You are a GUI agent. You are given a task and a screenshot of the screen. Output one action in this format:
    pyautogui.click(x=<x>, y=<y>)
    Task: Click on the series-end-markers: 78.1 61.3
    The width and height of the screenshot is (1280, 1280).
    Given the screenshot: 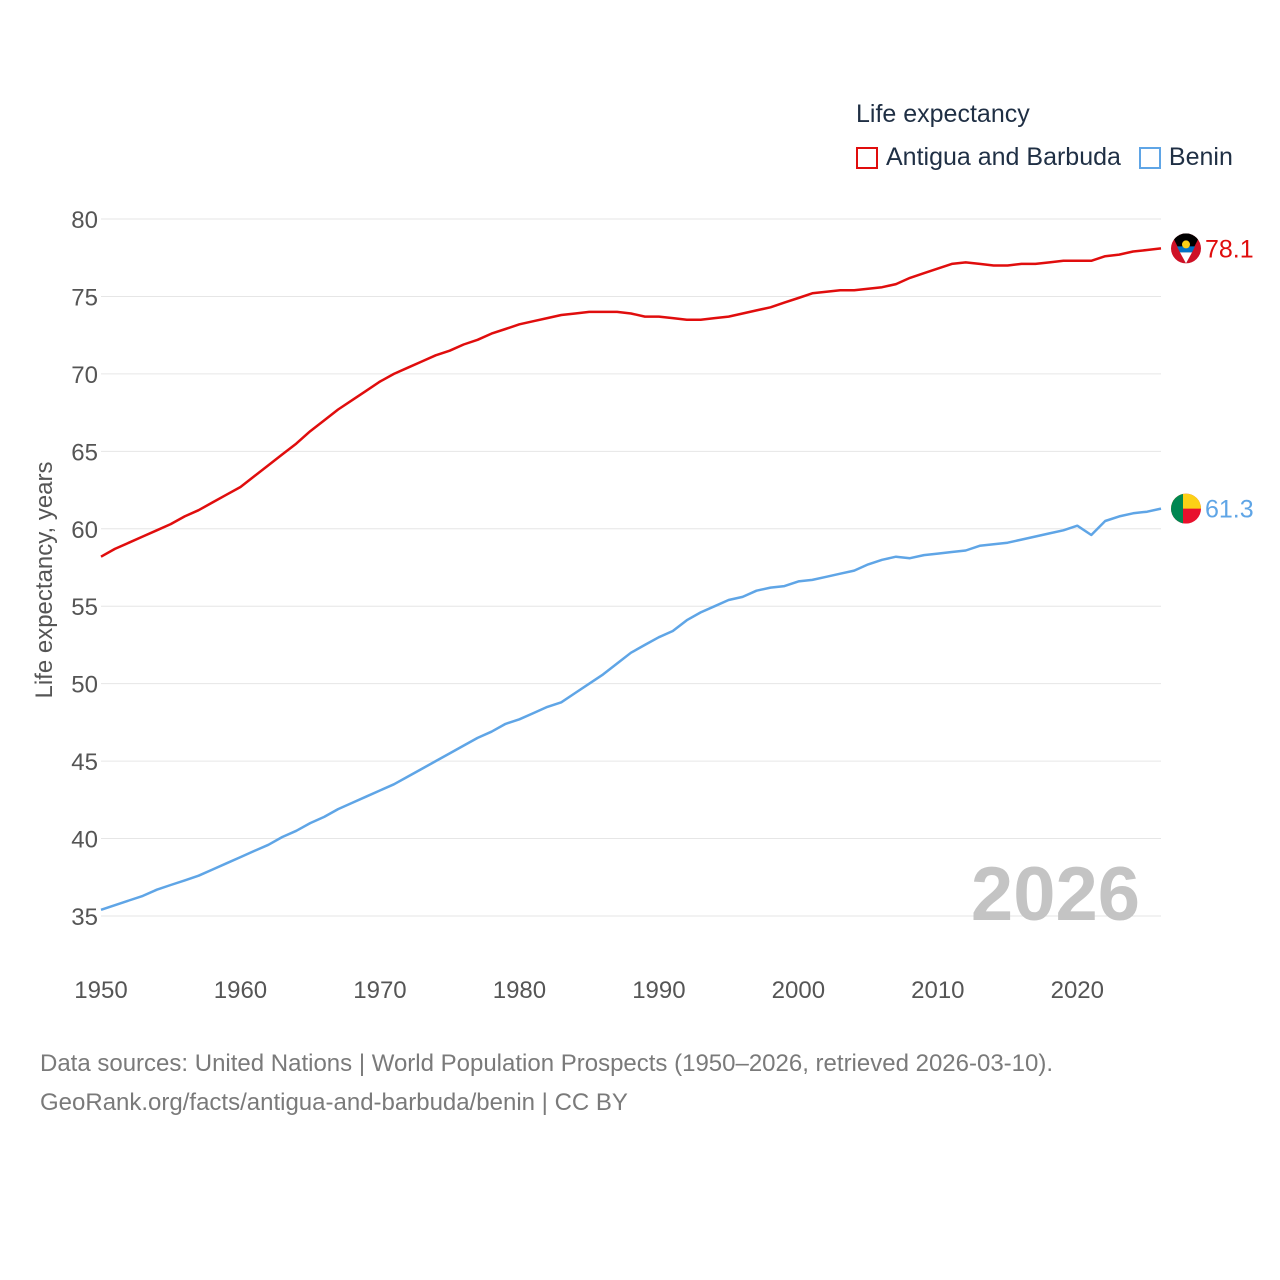 What is the action you would take?
    pyautogui.click(x=1212, y=378)
    